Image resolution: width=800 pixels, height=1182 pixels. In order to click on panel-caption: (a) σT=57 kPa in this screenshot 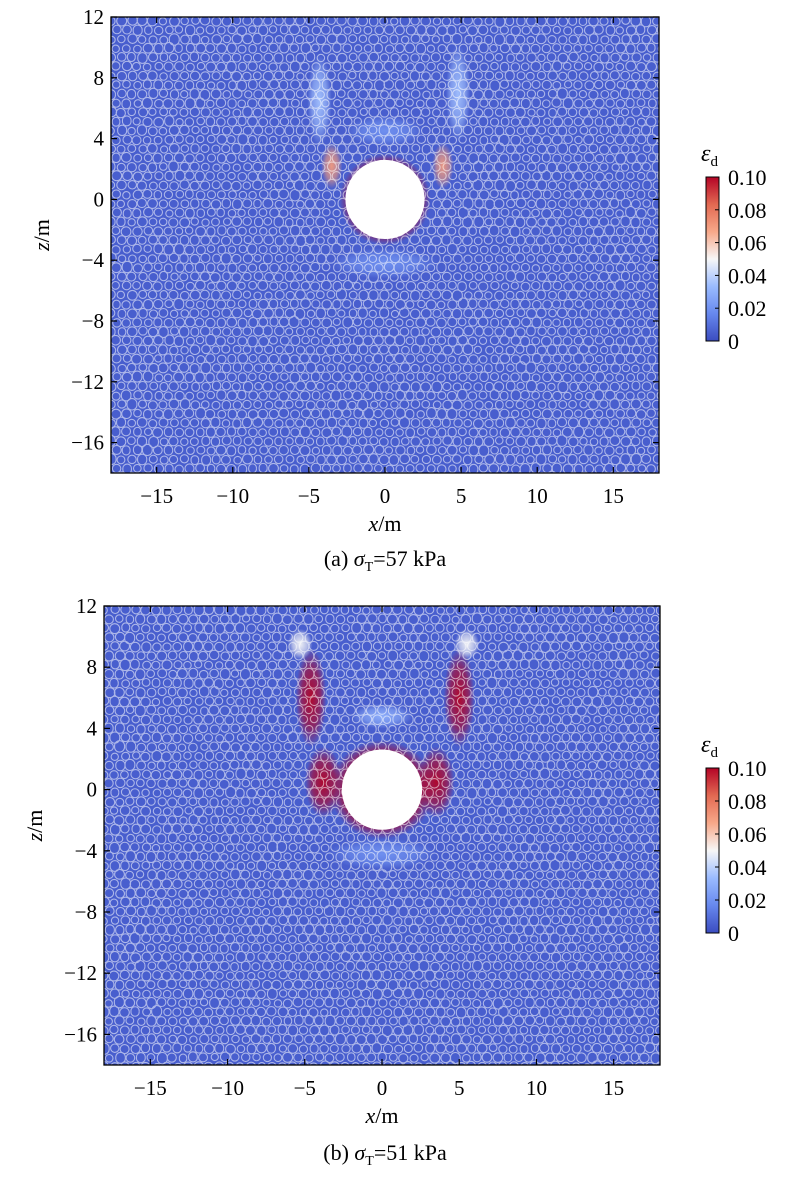, I will do `click(385, 560)`.